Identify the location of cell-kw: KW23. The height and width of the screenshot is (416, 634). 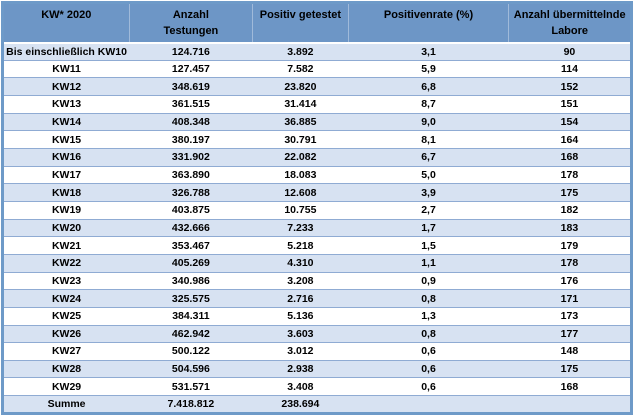
(66, 280).